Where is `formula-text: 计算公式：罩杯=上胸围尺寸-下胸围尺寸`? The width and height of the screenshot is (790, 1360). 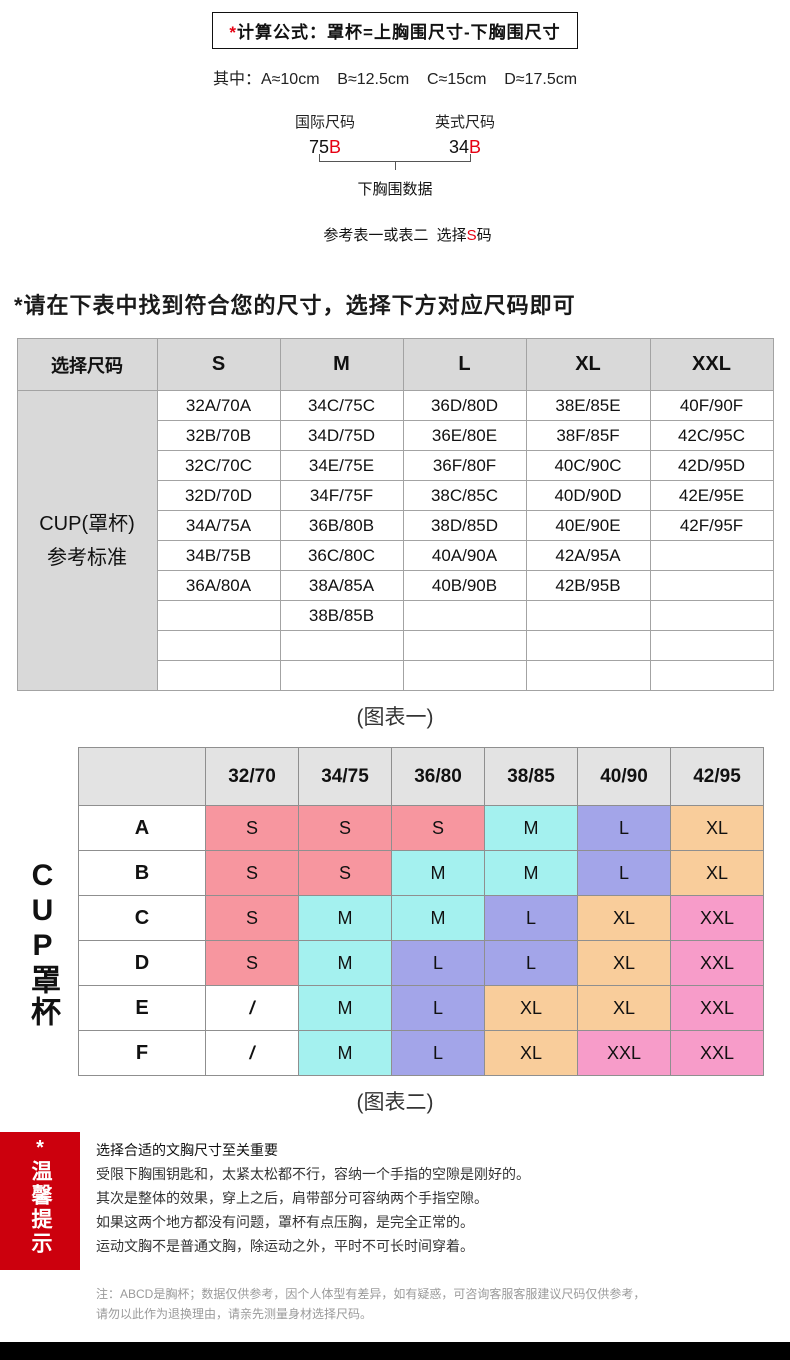 formula-text: 计算公式：罩杯=上胸围尺寸-下胸围尺寸 is located at coordinates (399, 32).